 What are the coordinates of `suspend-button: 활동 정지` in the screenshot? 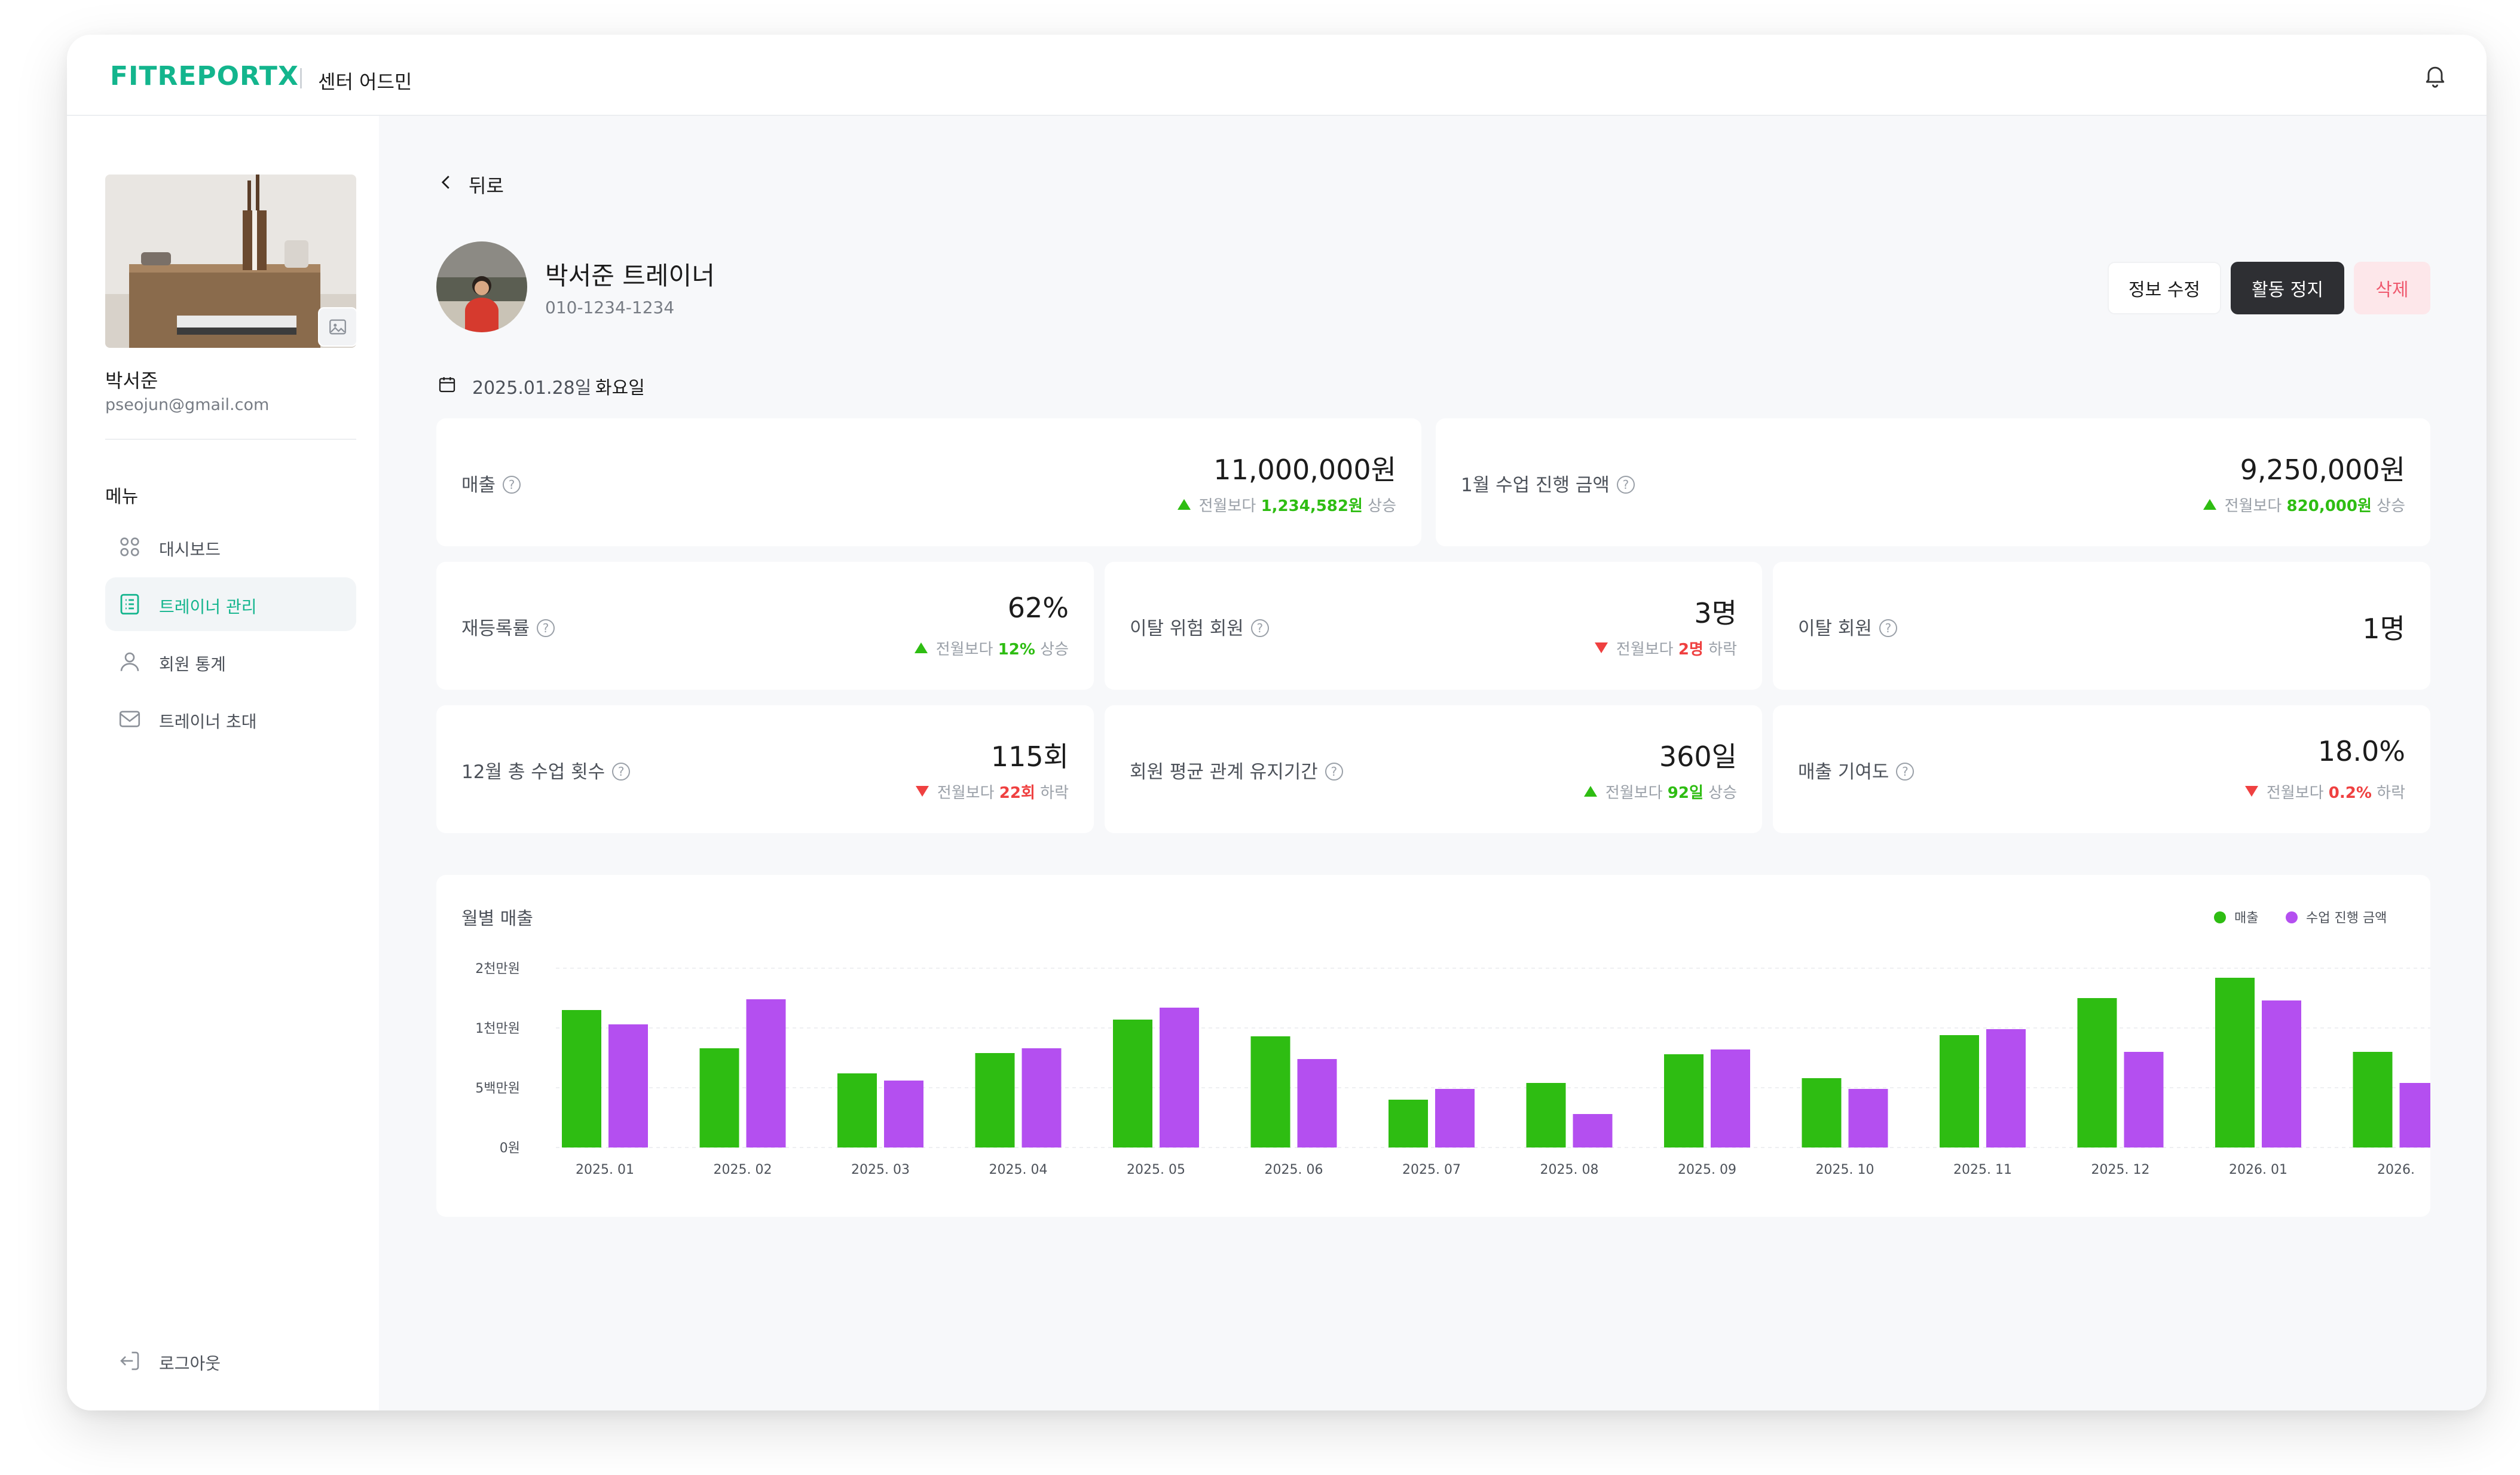 It's located at (2288, 288).